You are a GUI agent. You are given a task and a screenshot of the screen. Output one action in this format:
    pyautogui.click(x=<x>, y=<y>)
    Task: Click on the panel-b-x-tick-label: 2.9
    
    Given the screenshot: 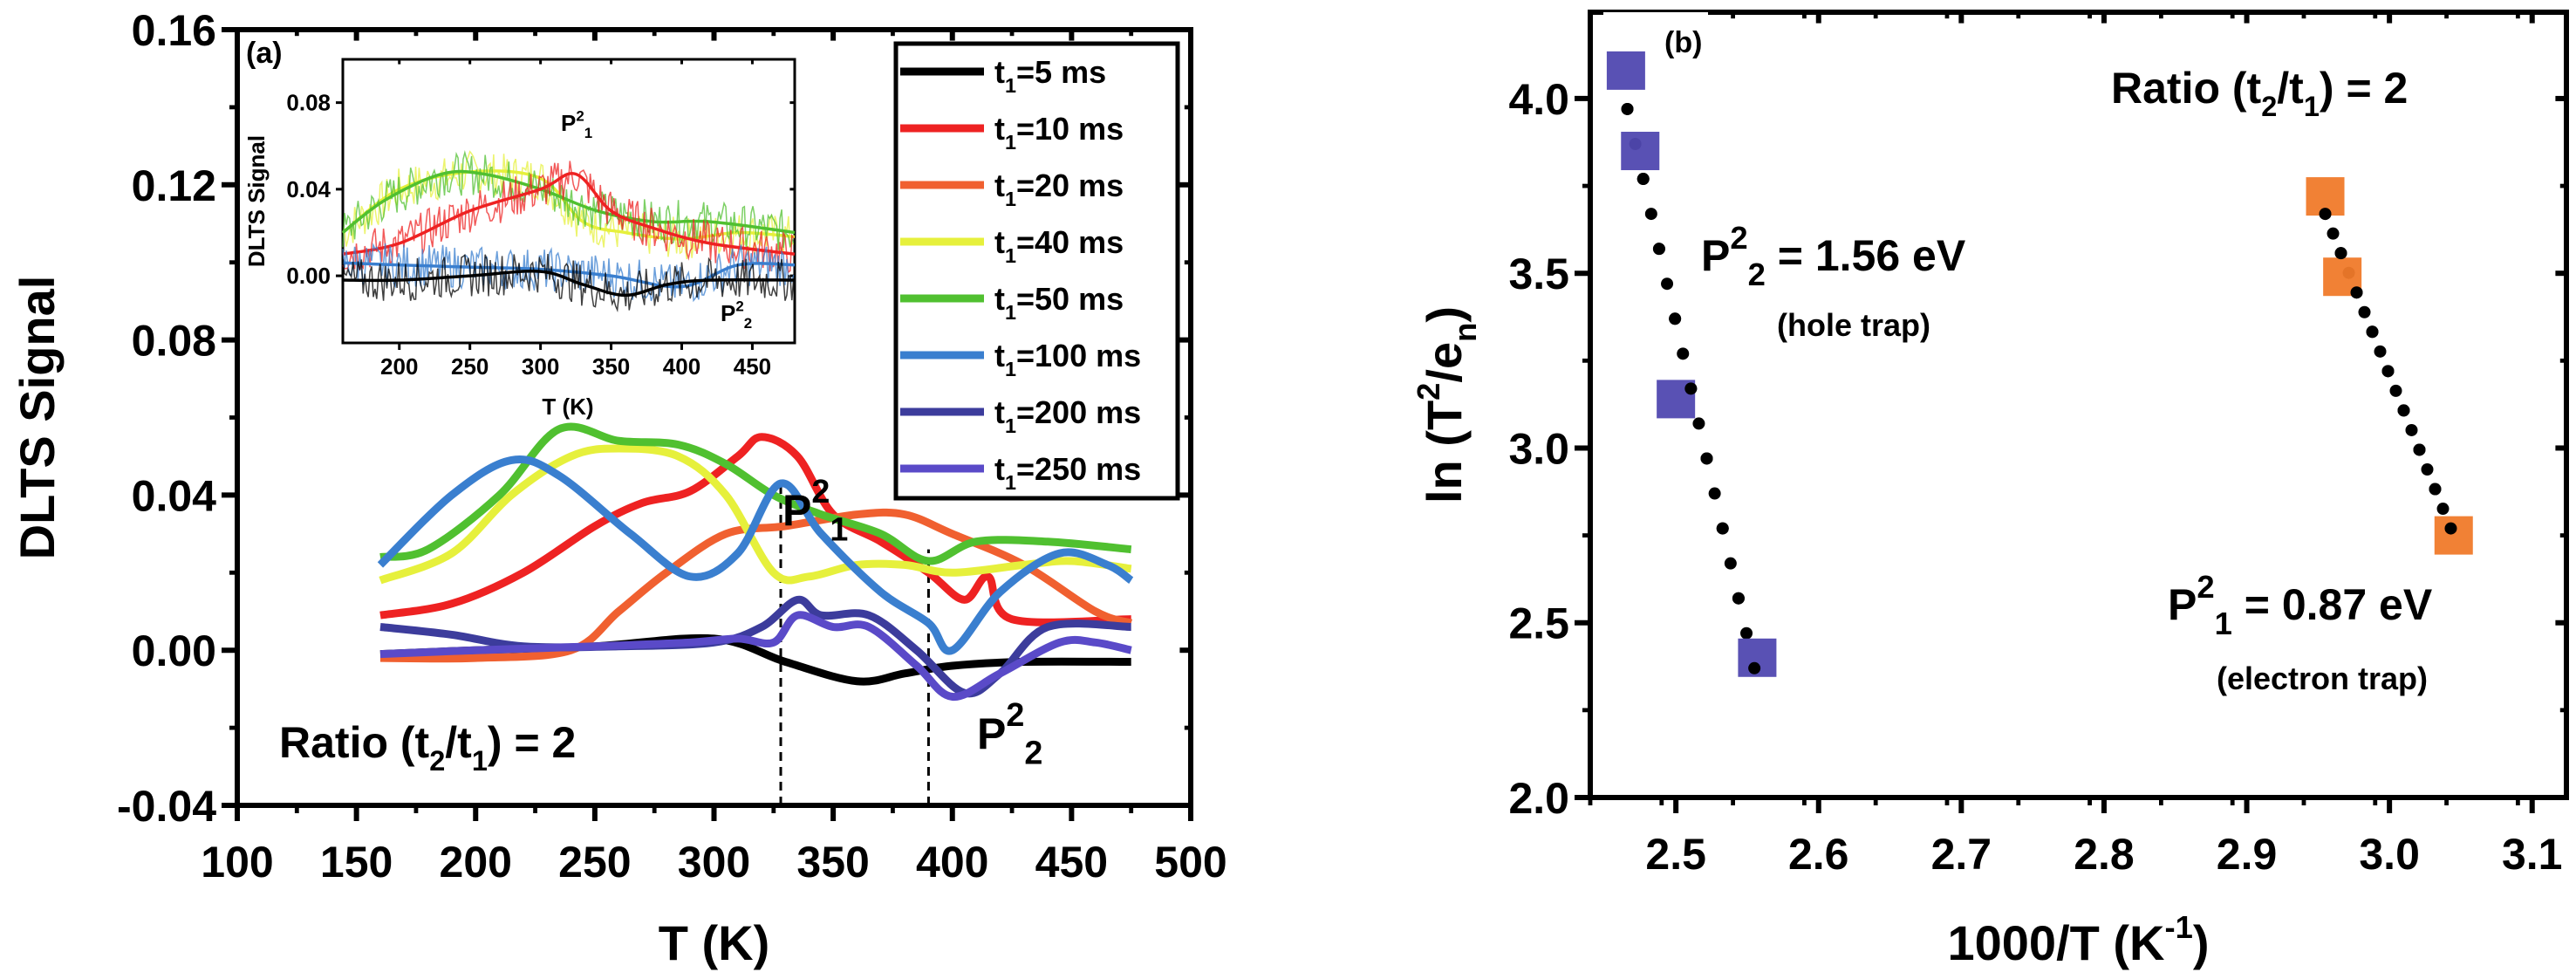 What is the action you would take?
    pyautogui.click(x=2247, y=854)
    